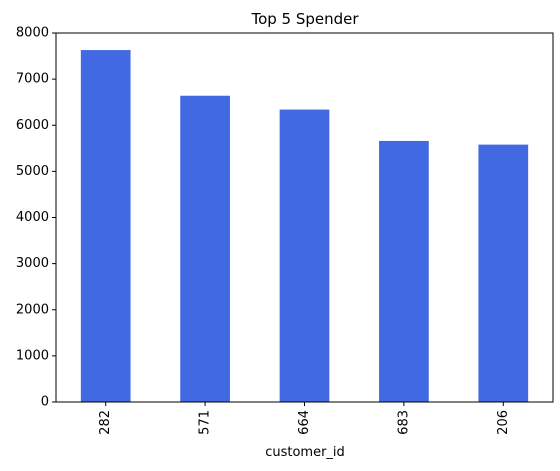  What do you see at coordinates (403, 422) in the screenshot?
I see `x-tick-label: 683` at bounding box center [403, 422].